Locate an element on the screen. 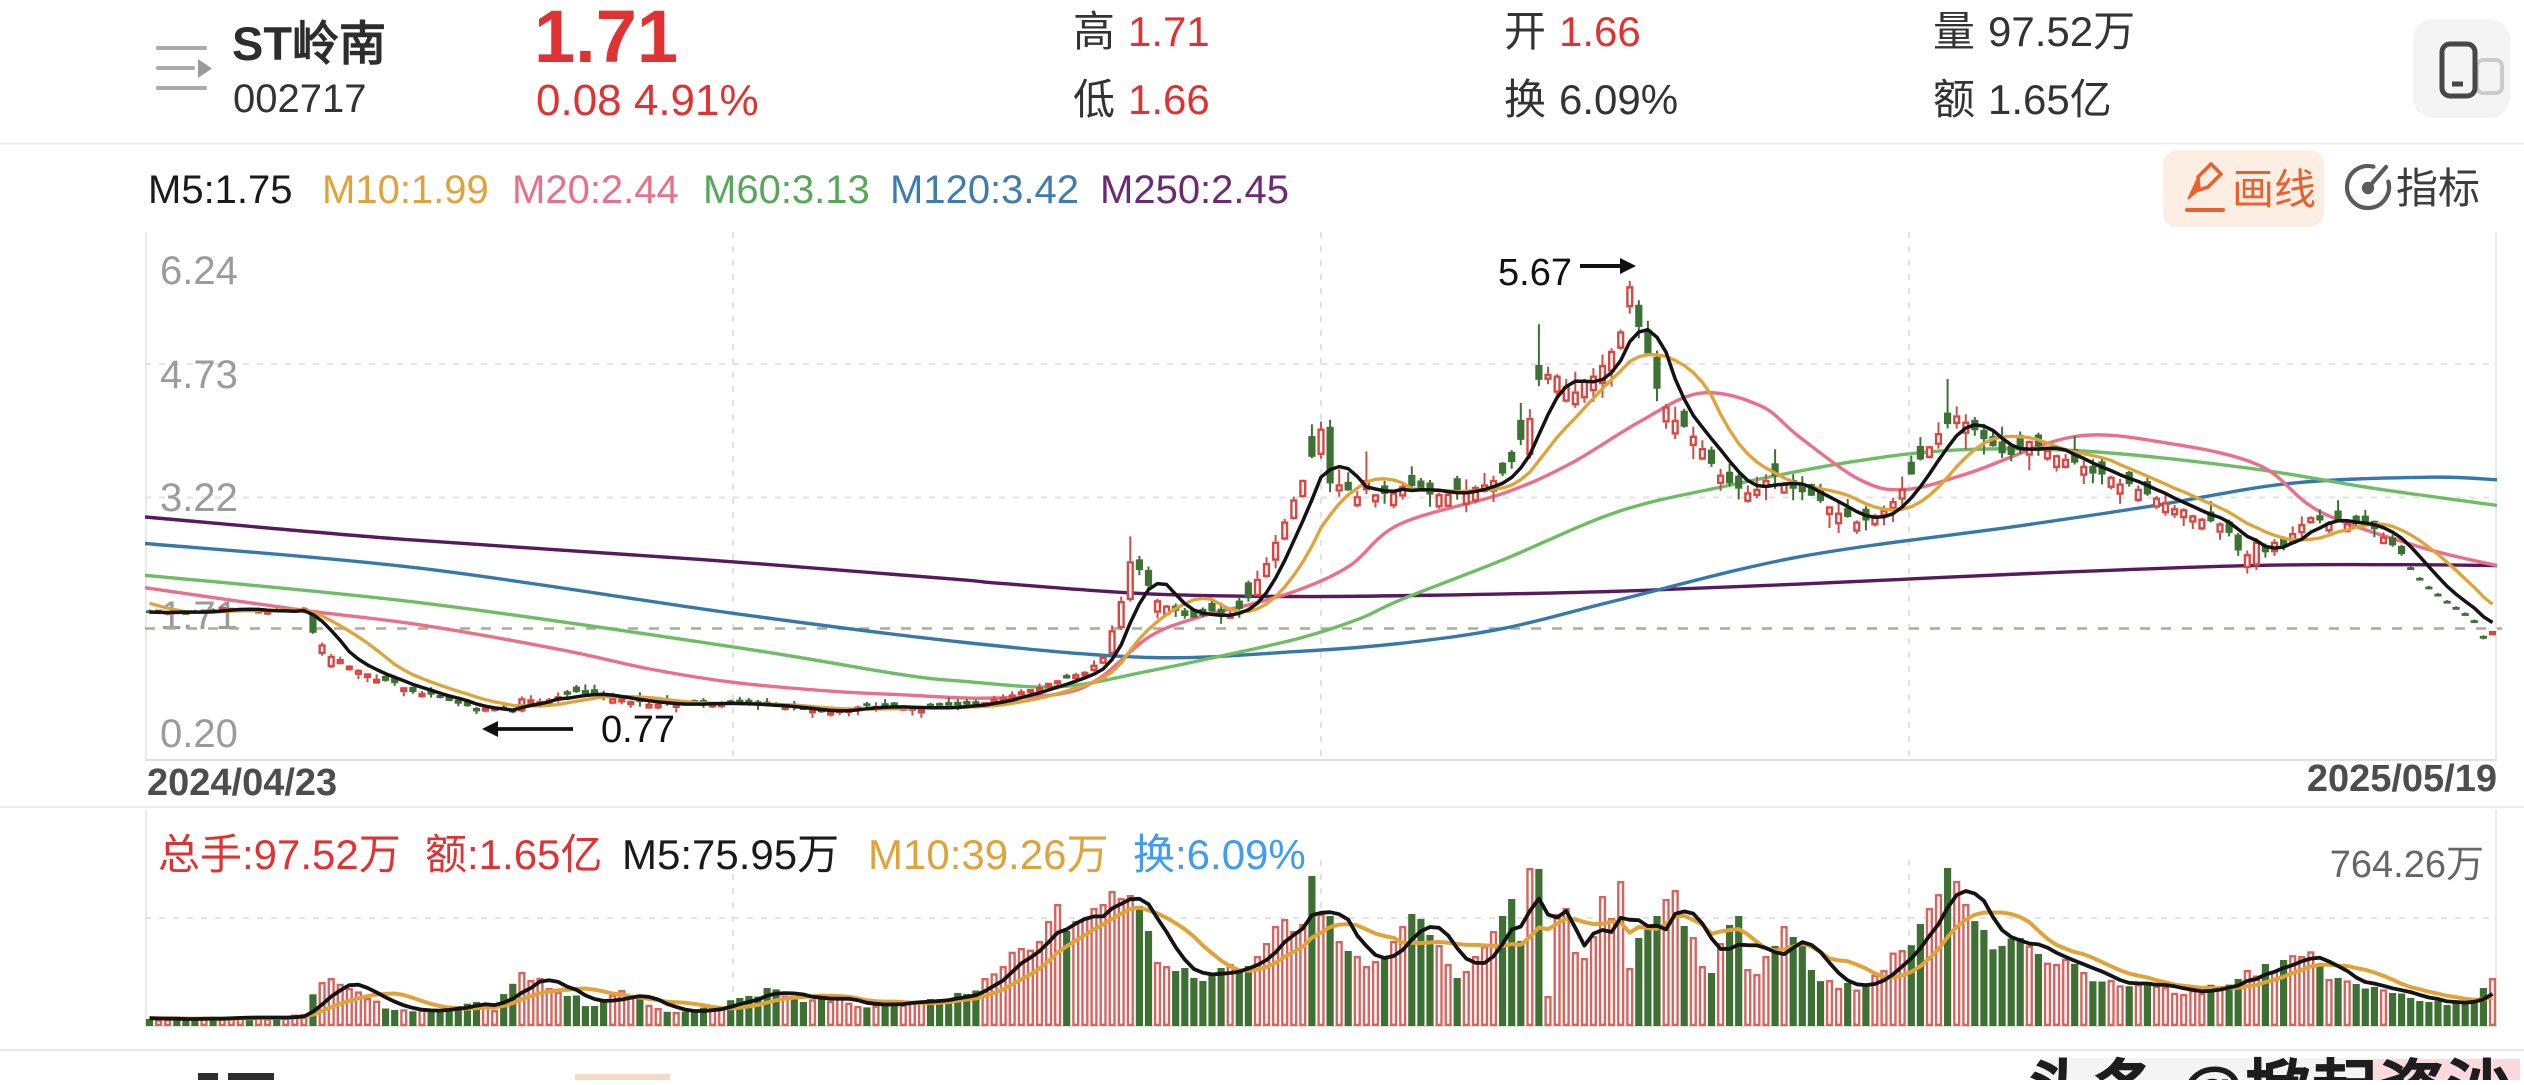  svg-text: 764.26万 is located at coordinates (2407, 865).